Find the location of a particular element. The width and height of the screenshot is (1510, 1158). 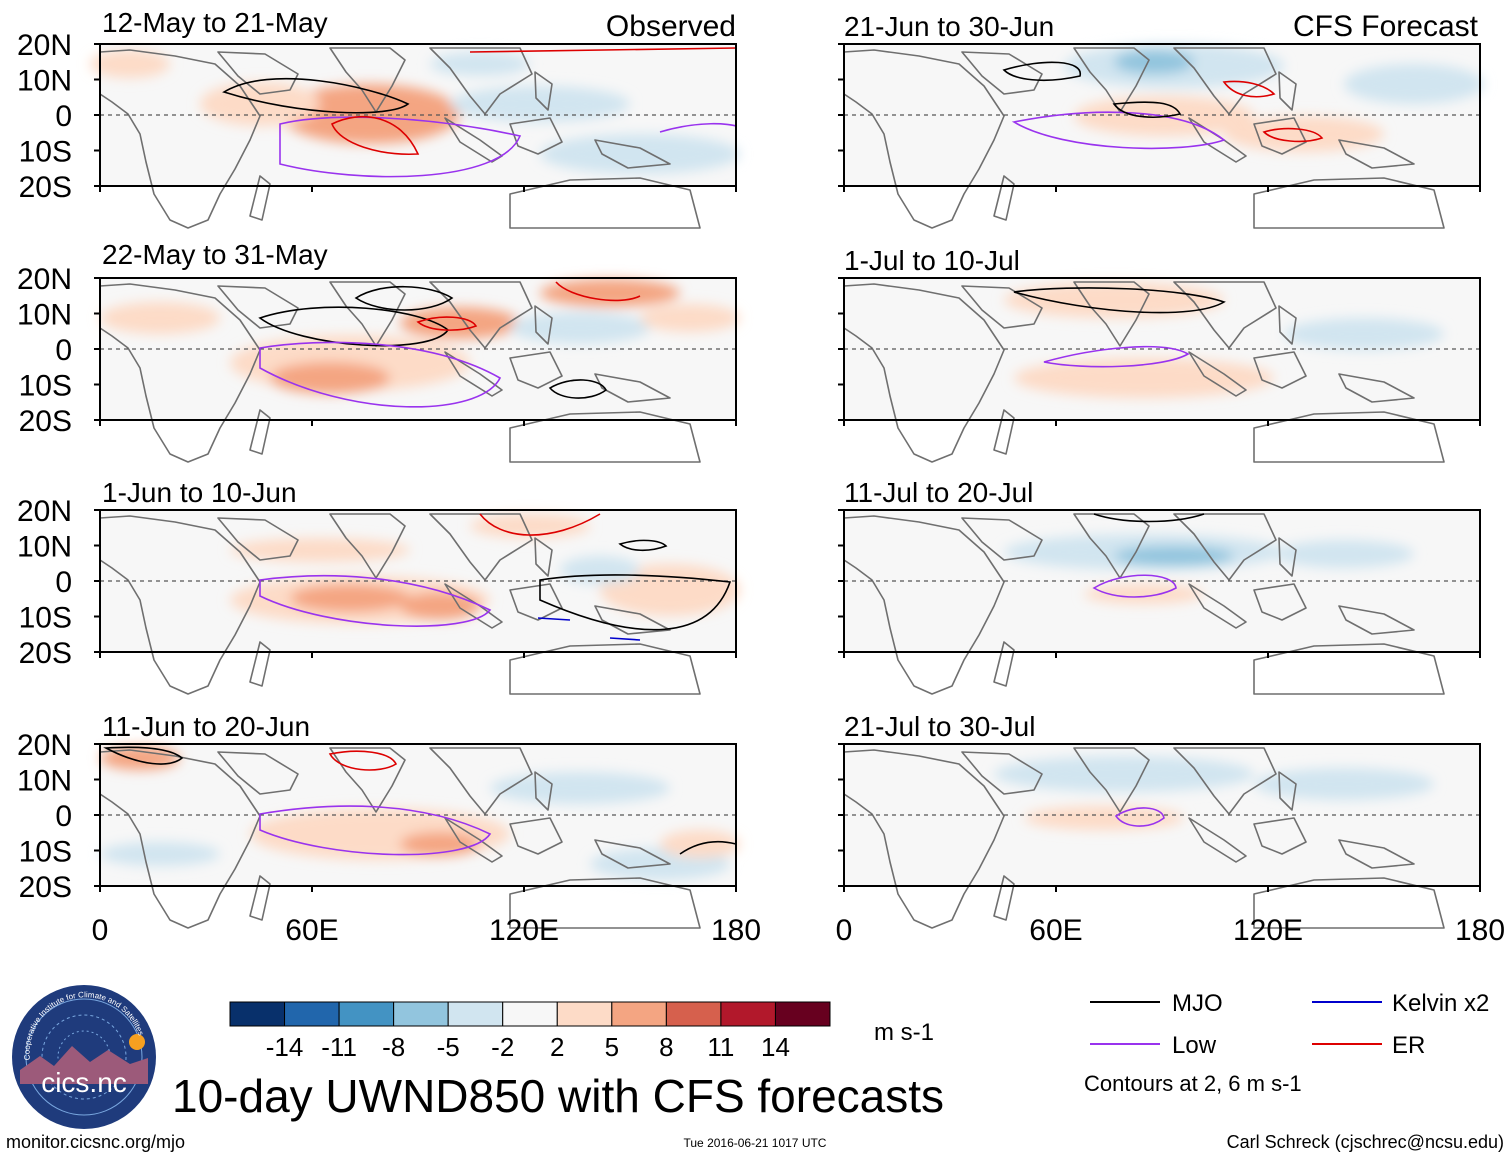

legend-note: Contours at 2, 6 m s-1 is located at coordinates (1193, 1083).